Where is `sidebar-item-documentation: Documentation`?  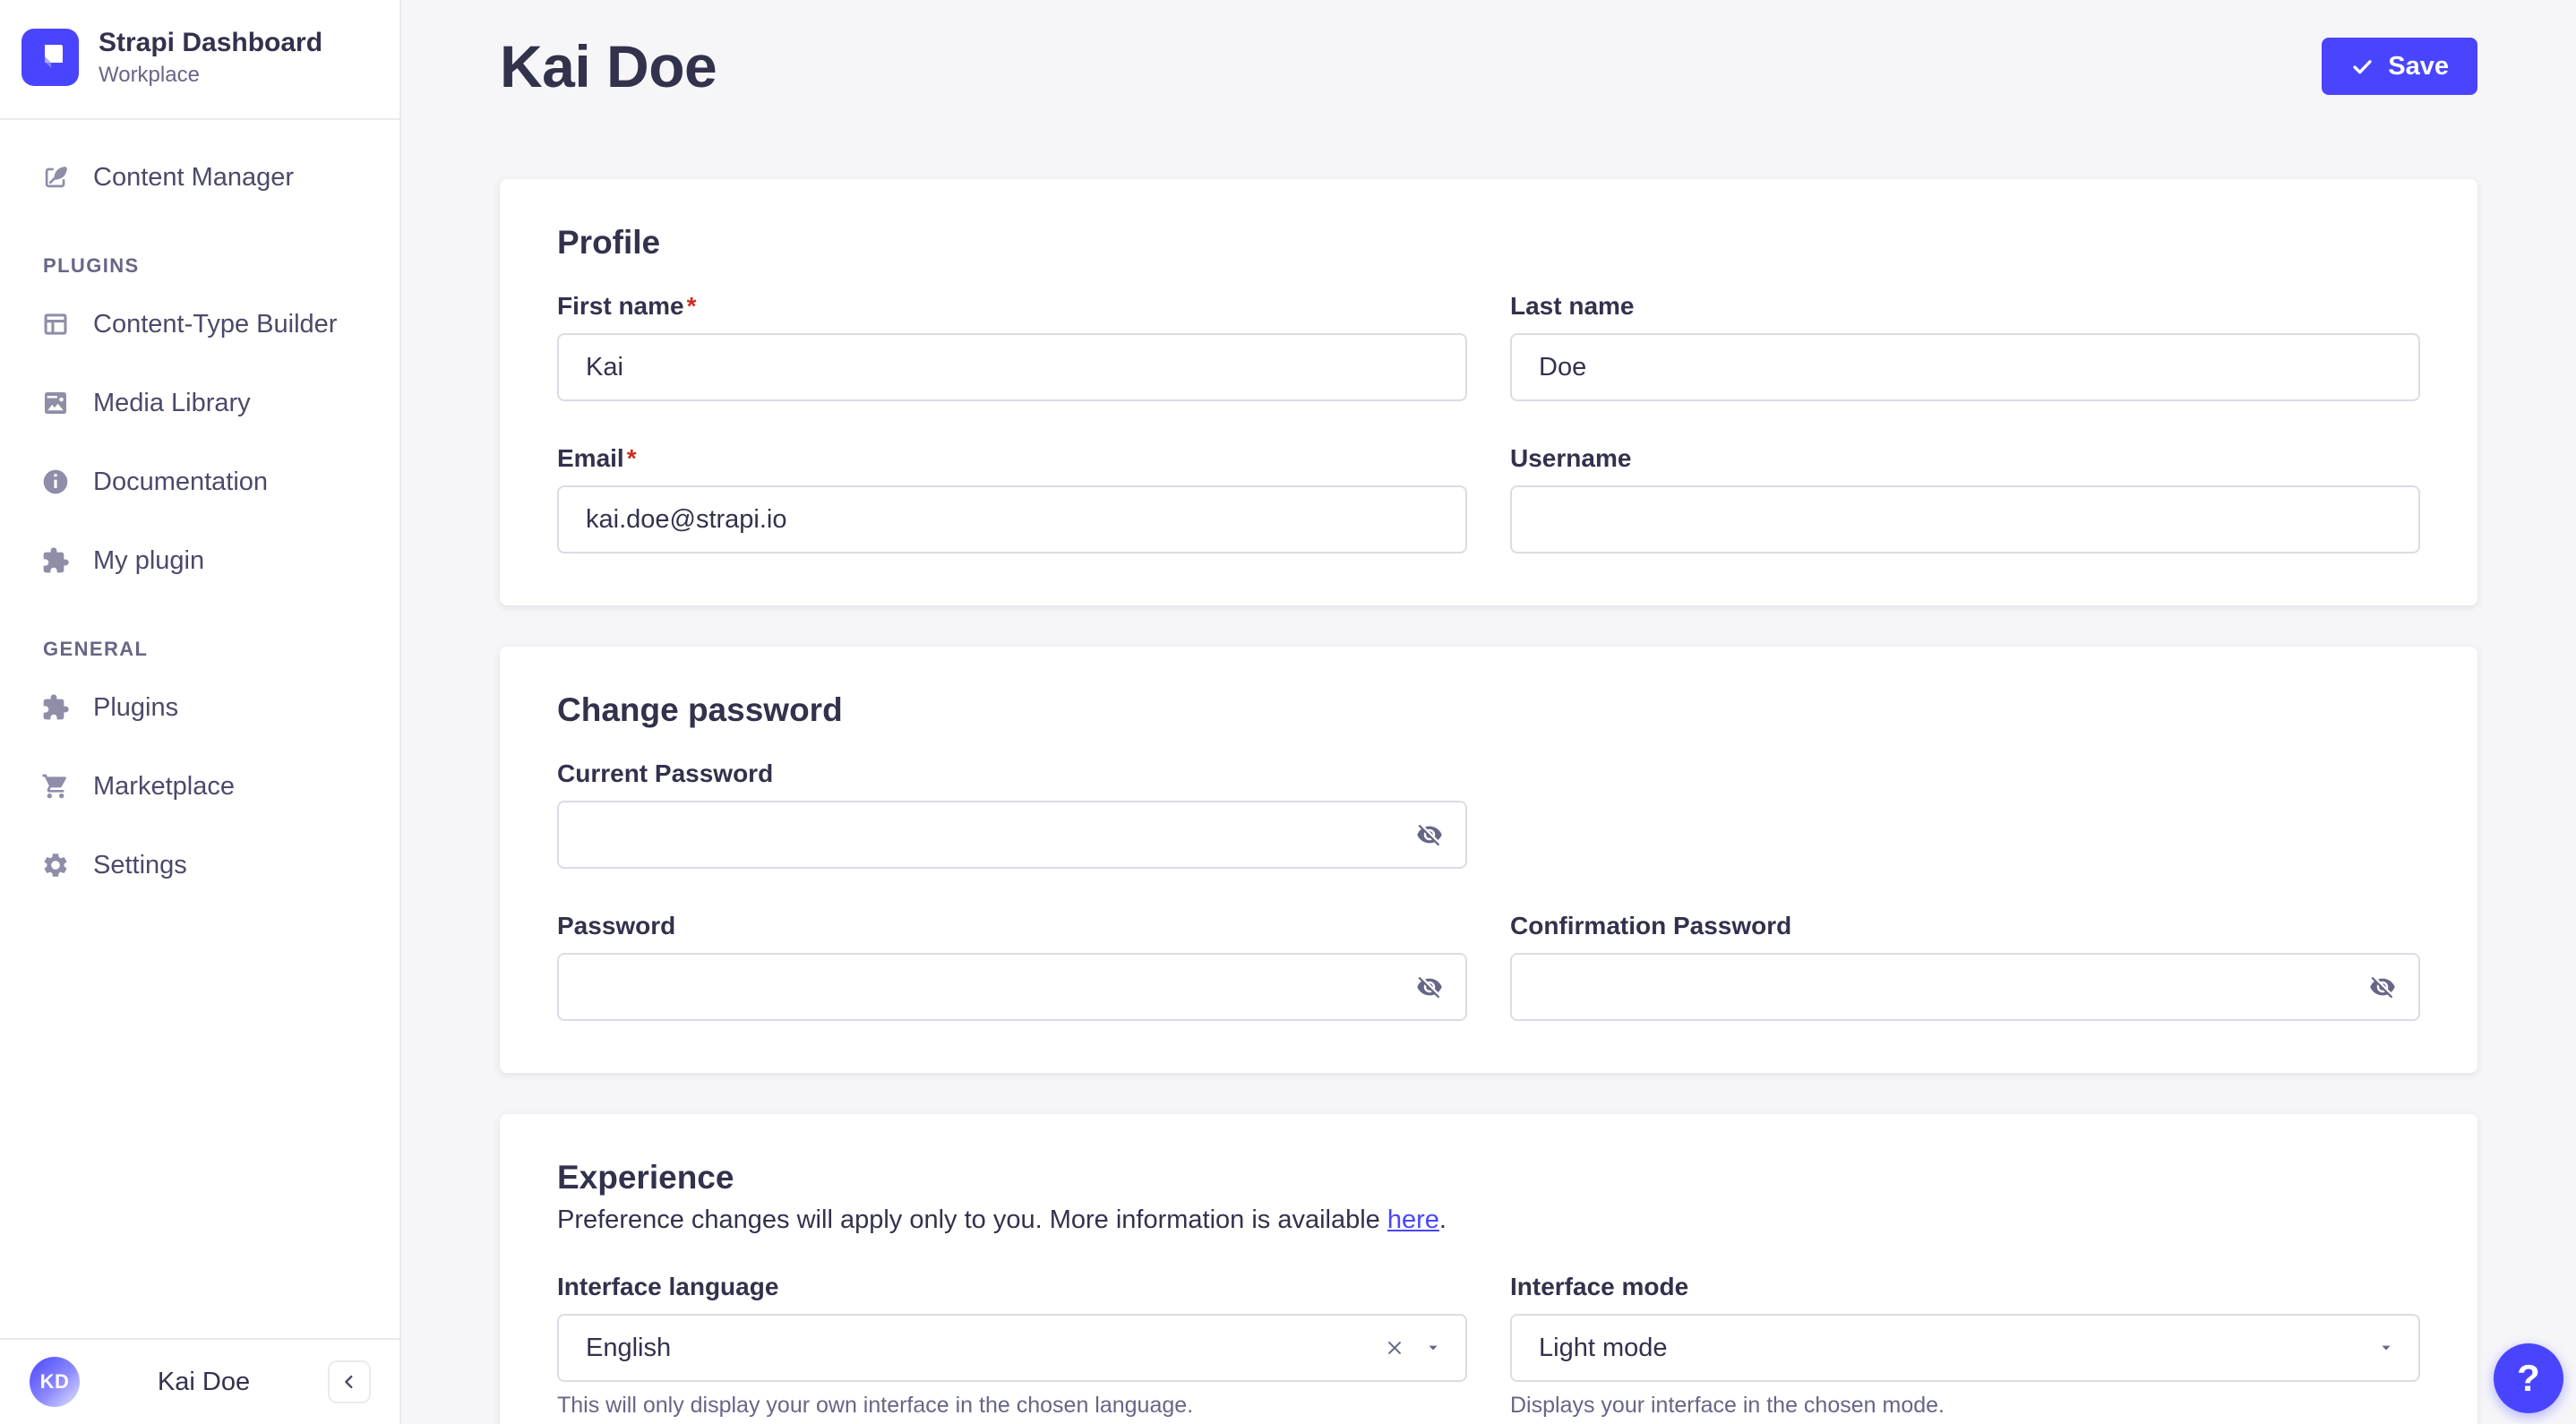
sidebar-item-documentation: Documentation is located at coordinates (199, 481).